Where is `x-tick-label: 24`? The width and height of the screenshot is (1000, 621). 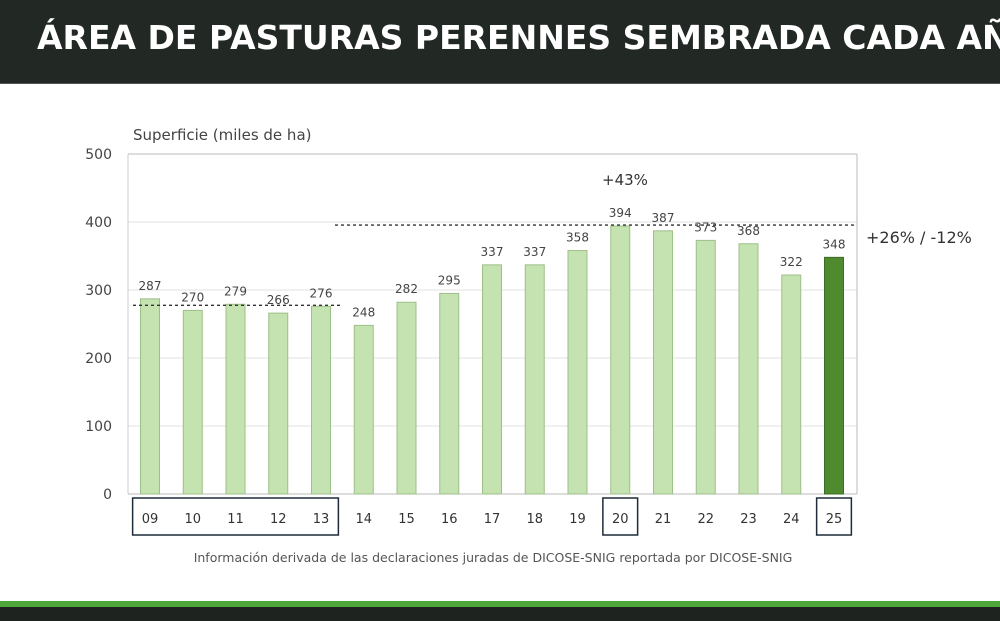
x-tick-label: 24 is located at coordinates (791, 519).